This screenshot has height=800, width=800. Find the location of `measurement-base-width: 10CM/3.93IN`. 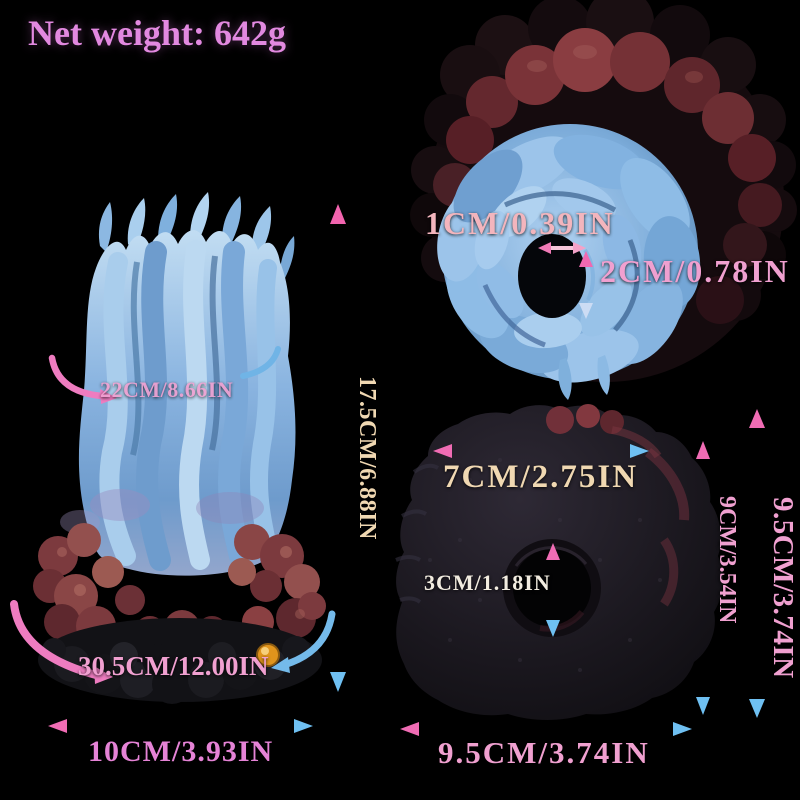

measurement-base-width: 10CM/3.93IN is located at coordinates (181, 751).